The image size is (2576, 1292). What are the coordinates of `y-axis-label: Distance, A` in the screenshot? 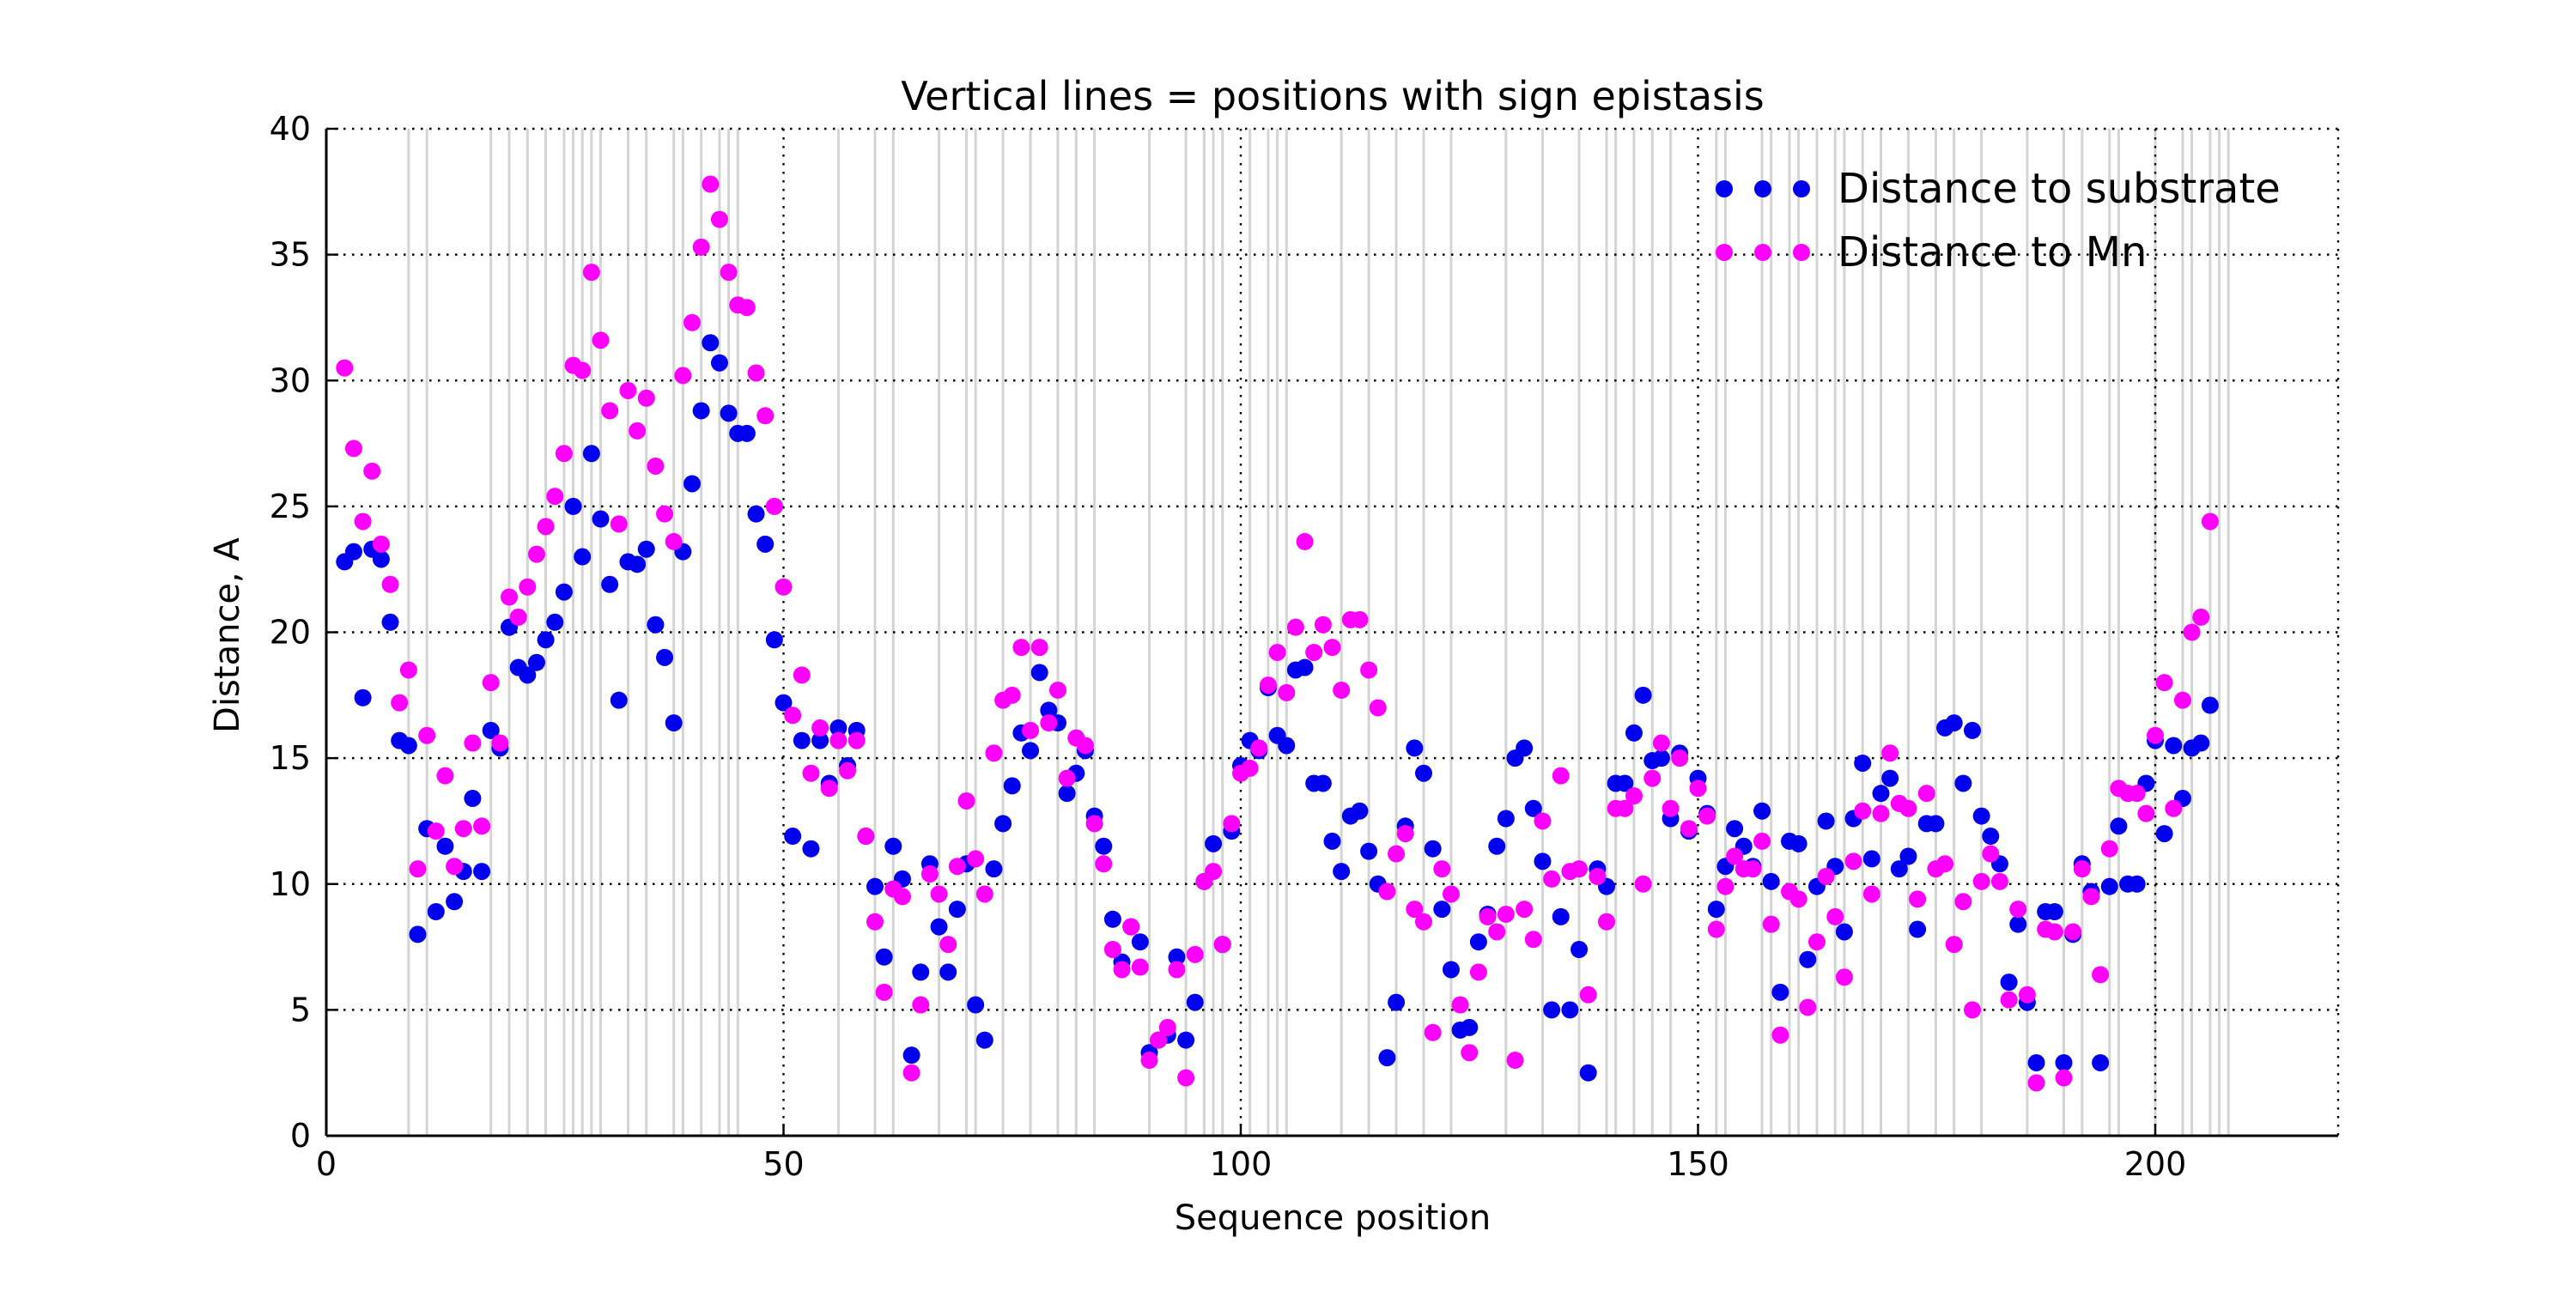 It's located at (228, 635).